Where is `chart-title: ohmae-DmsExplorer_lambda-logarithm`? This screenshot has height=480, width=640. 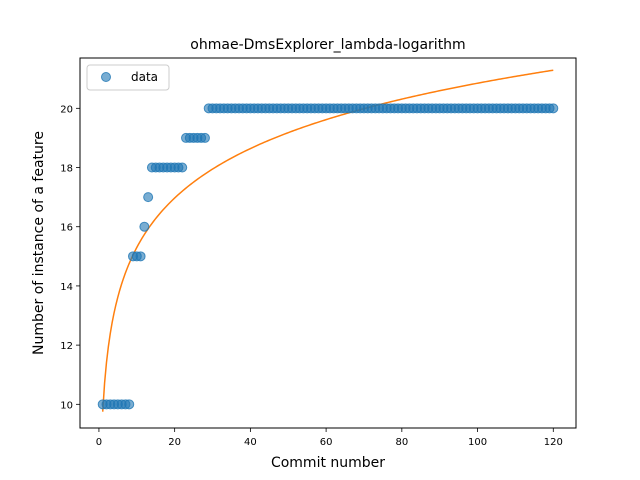
chart-title: ohmae-DmsExplorer_lambda-logarithm is located at coordinates (327, 45).